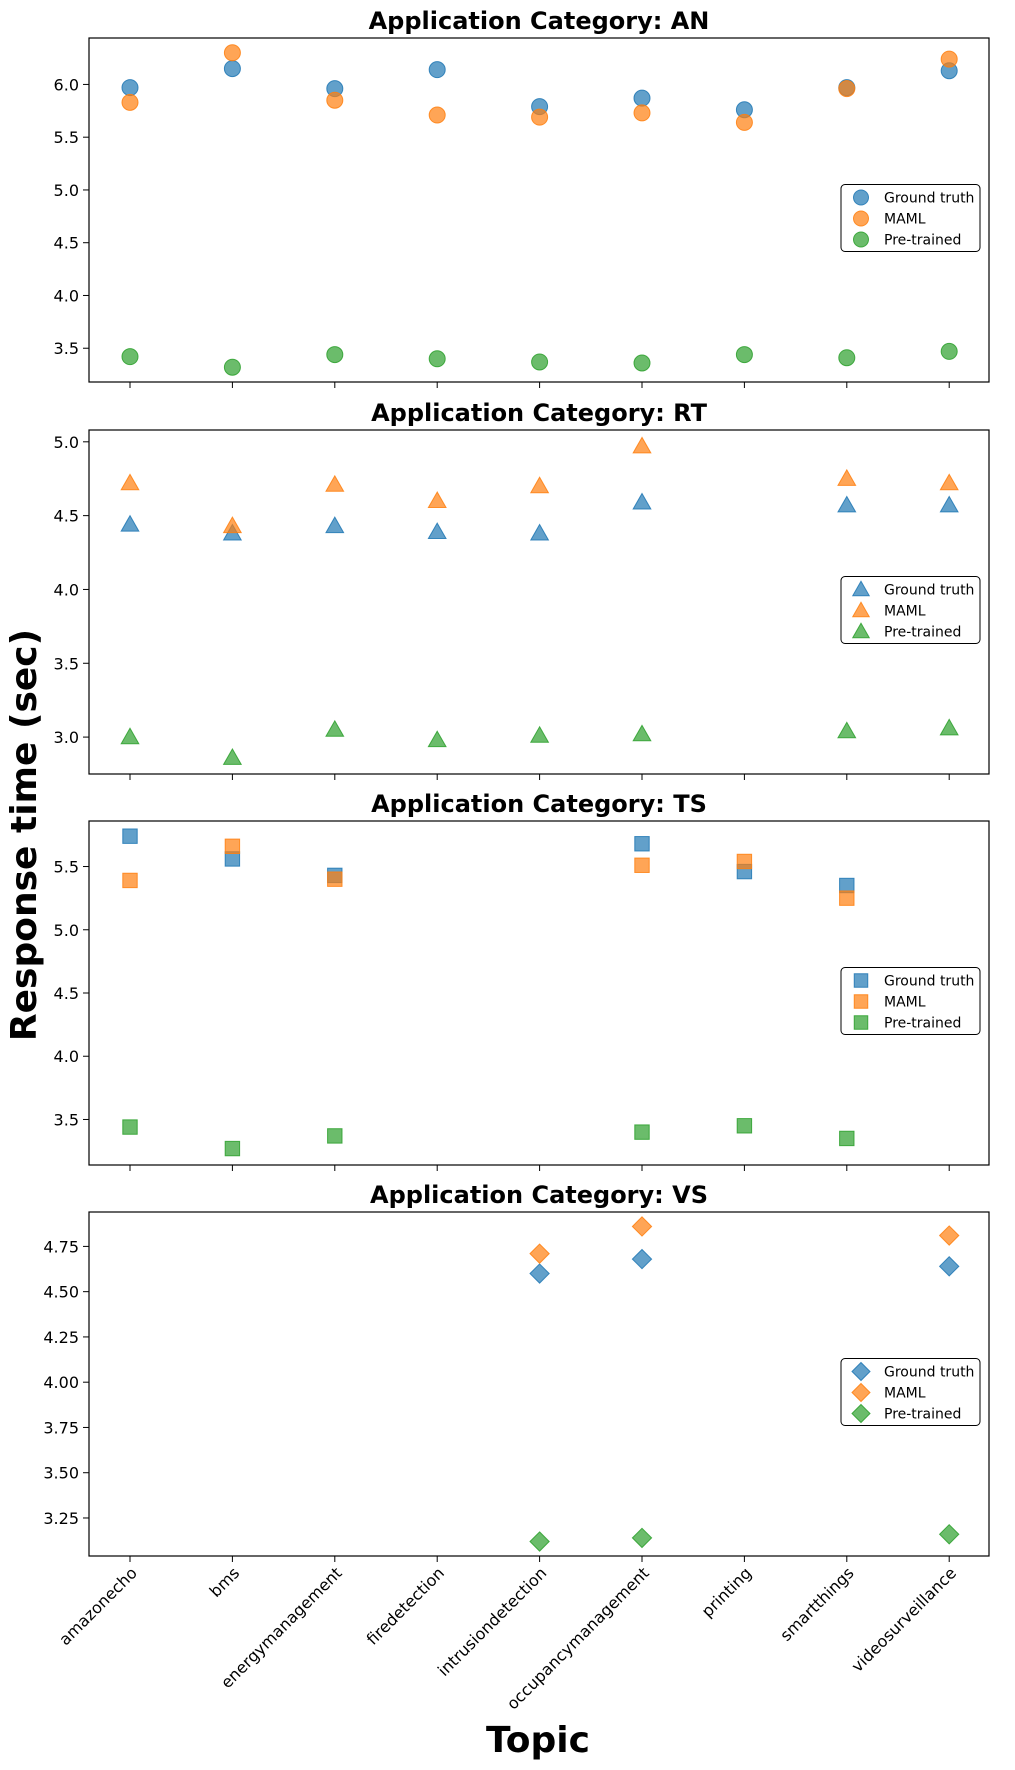  I want to click on y-tick-label: 6.0, so click(66, 84).